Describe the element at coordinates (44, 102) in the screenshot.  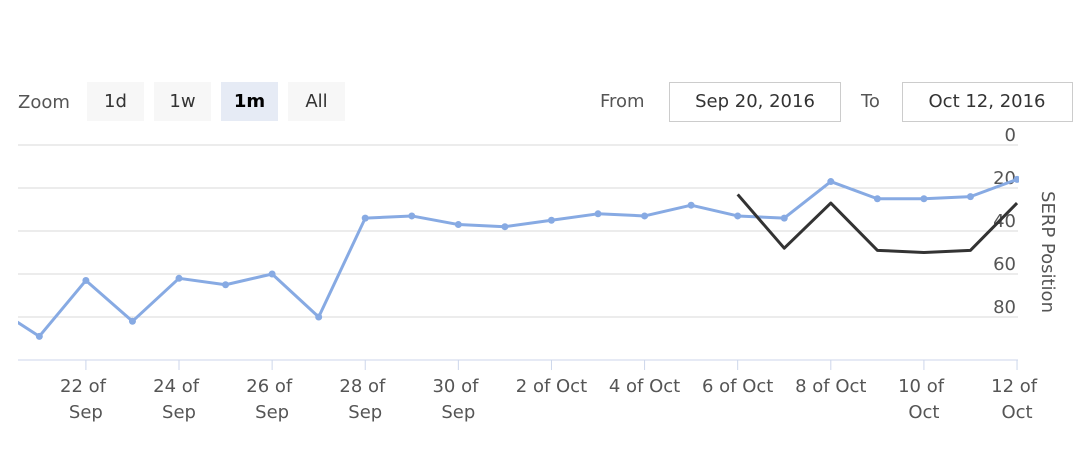
I see `zoom-label: Zoom` at that location.